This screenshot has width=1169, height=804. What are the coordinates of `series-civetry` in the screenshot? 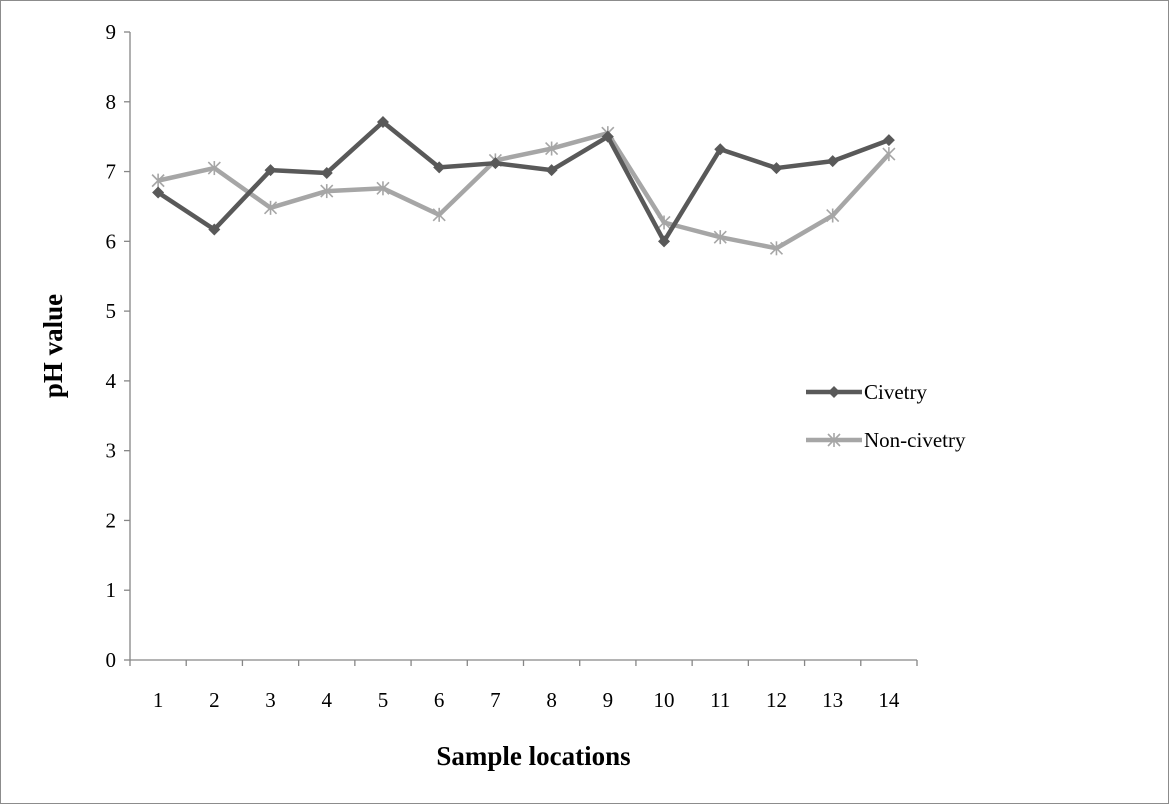 It's located at (523, 182).